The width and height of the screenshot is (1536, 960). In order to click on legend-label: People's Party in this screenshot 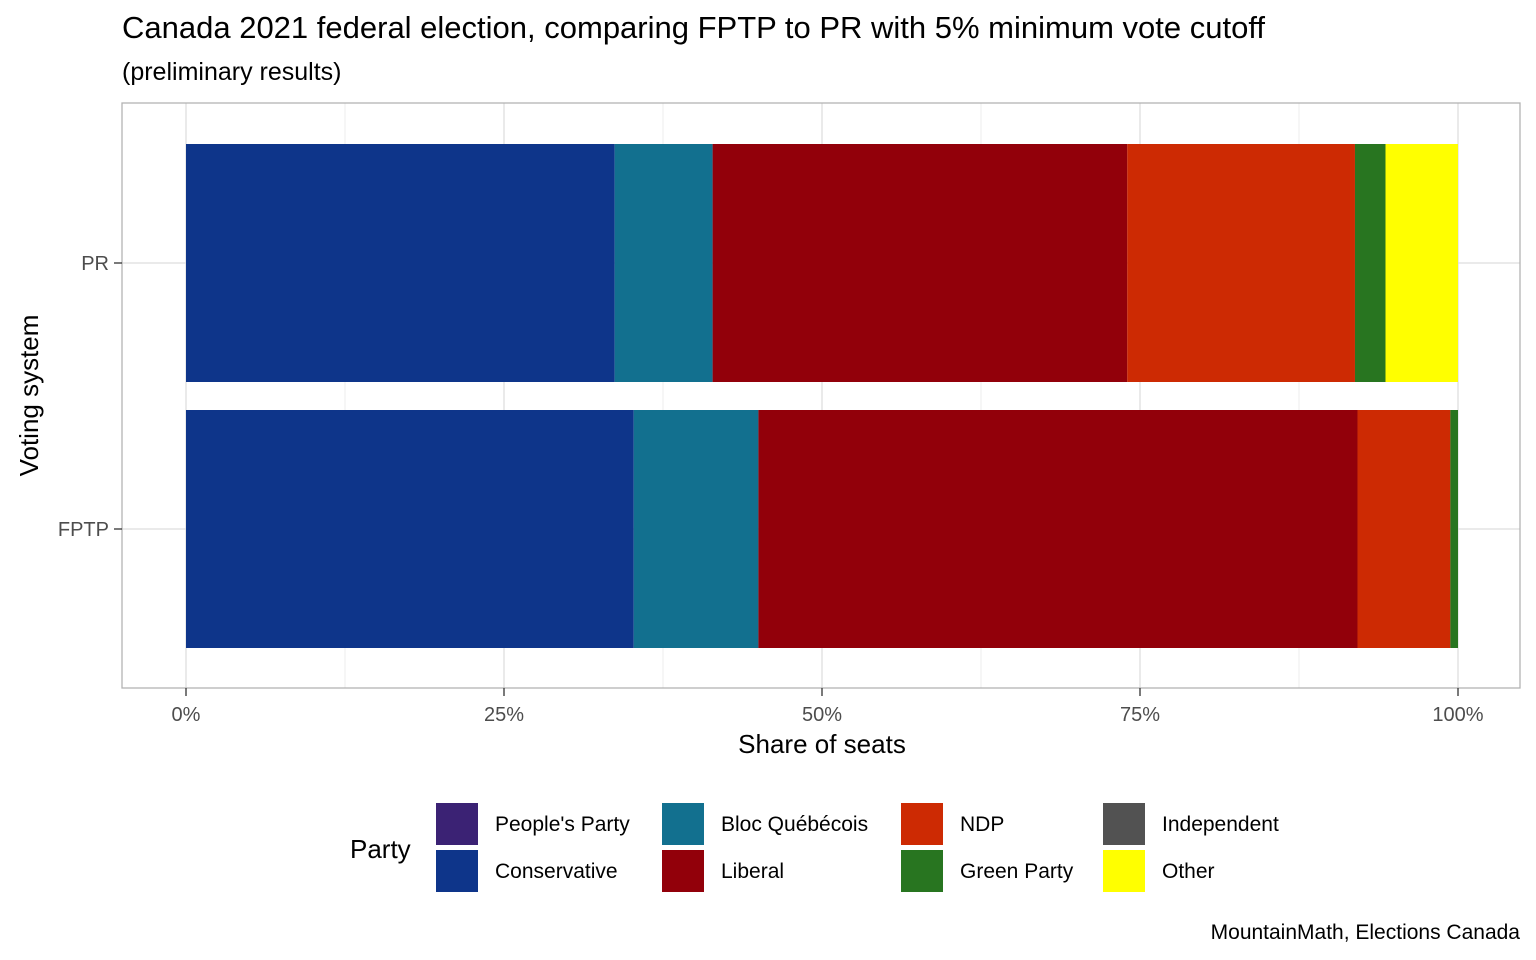, I will do `click(562, 824)`.